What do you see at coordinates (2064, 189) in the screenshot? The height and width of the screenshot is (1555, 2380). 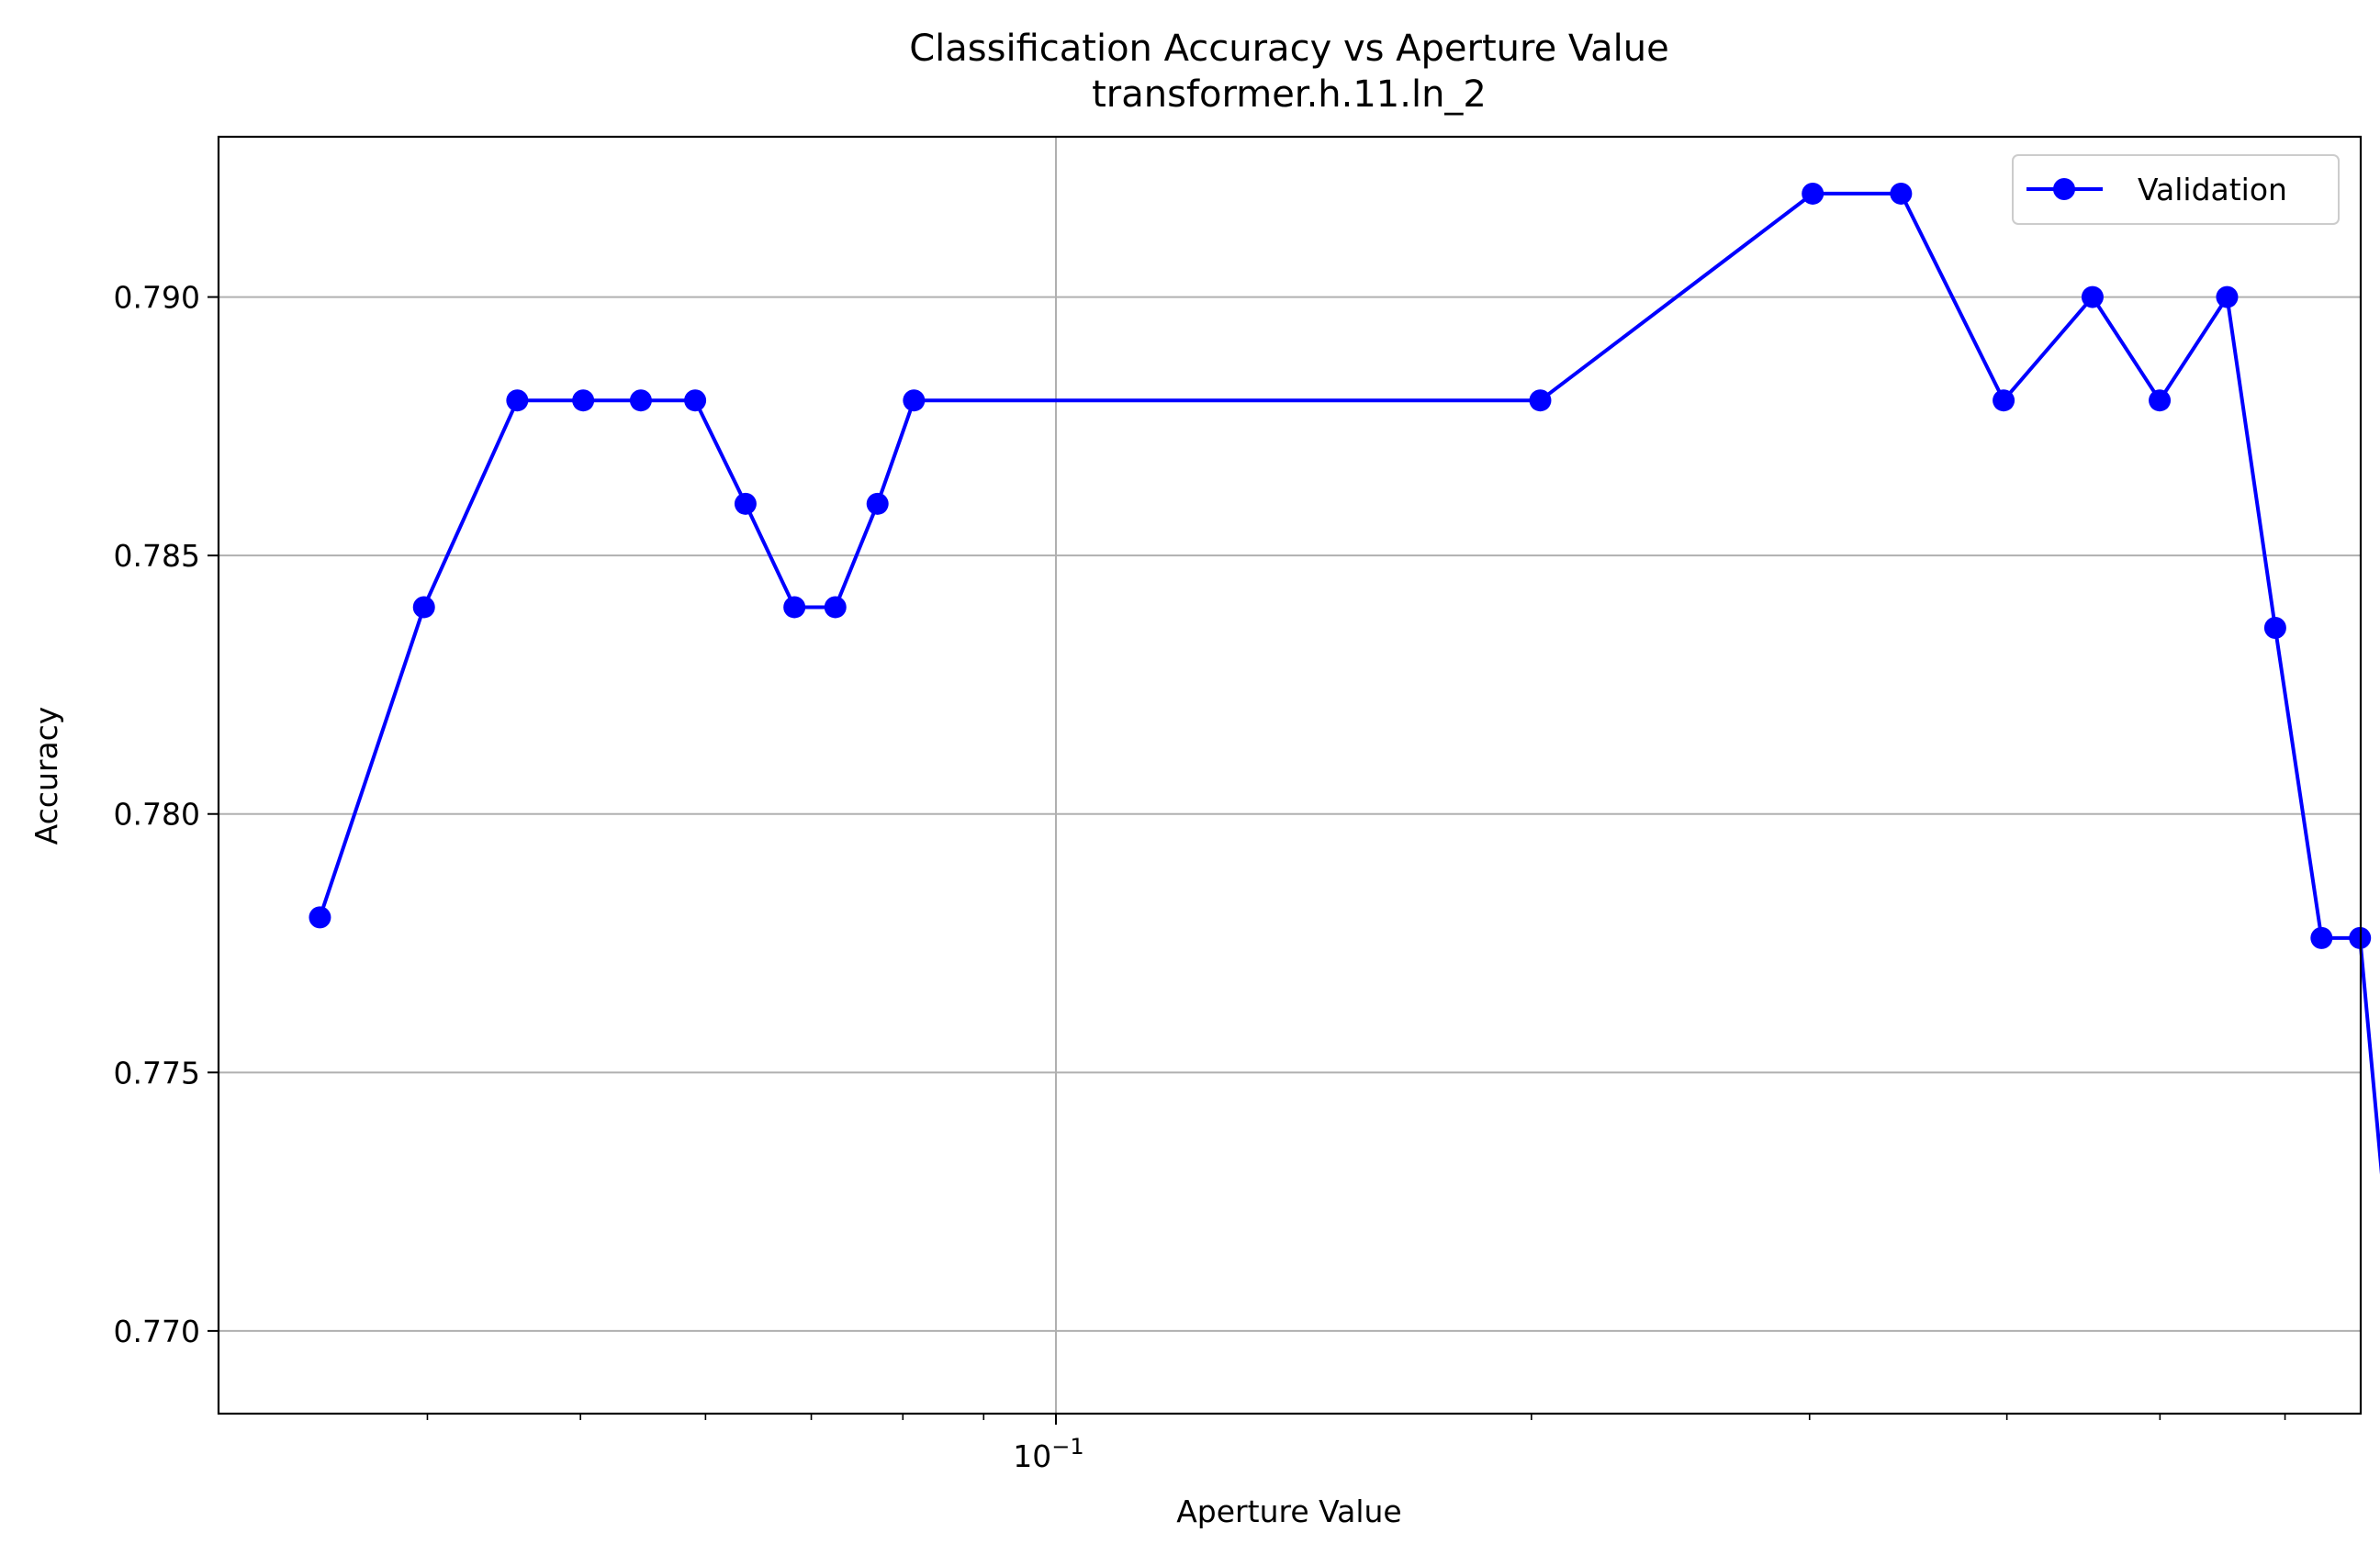 I see `legend-marker-swatch` at bounding box center [2064, 189].